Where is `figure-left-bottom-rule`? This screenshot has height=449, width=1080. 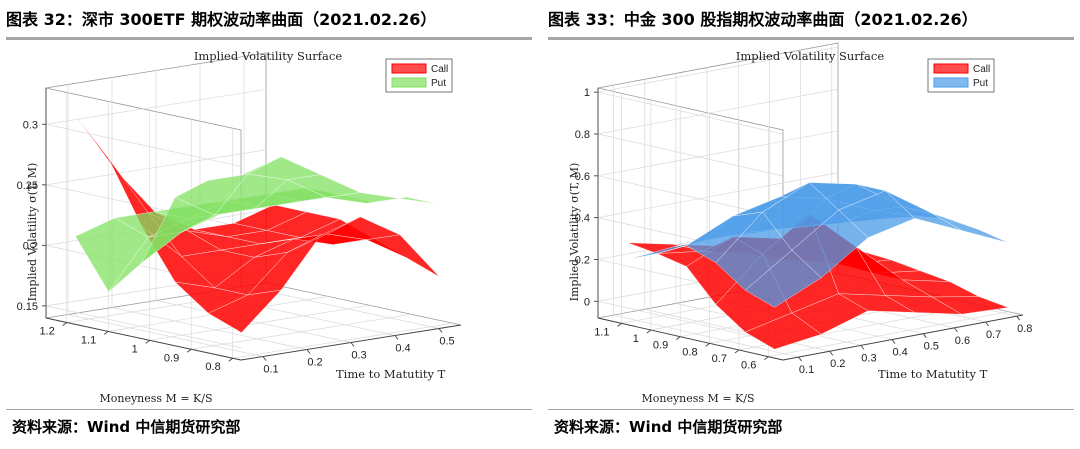
figure-left-bottom-rule is located at coordinates (269, 409).